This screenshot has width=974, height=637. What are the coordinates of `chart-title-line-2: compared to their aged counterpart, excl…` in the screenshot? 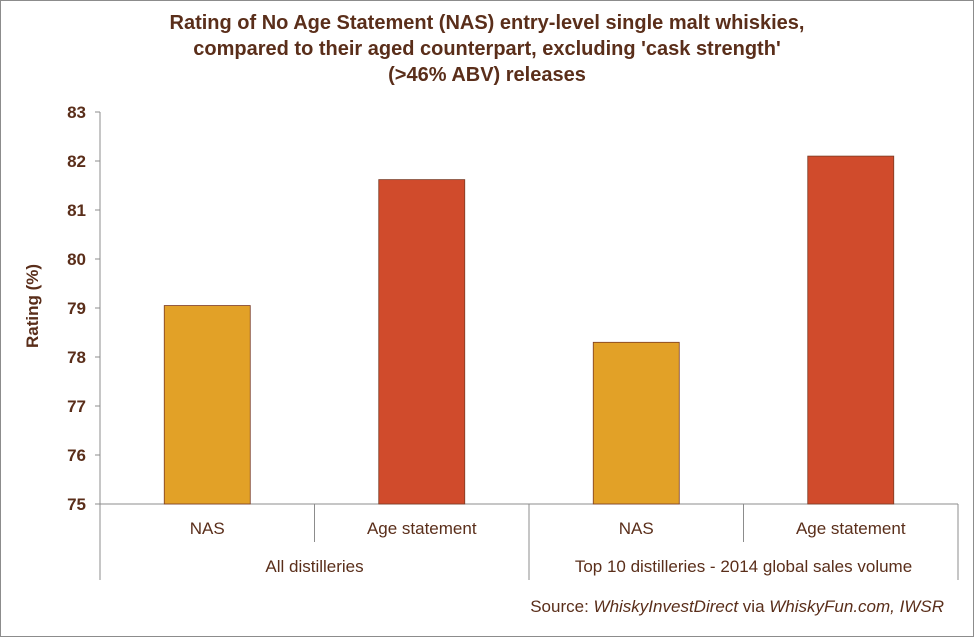 It's located at (487, 49).